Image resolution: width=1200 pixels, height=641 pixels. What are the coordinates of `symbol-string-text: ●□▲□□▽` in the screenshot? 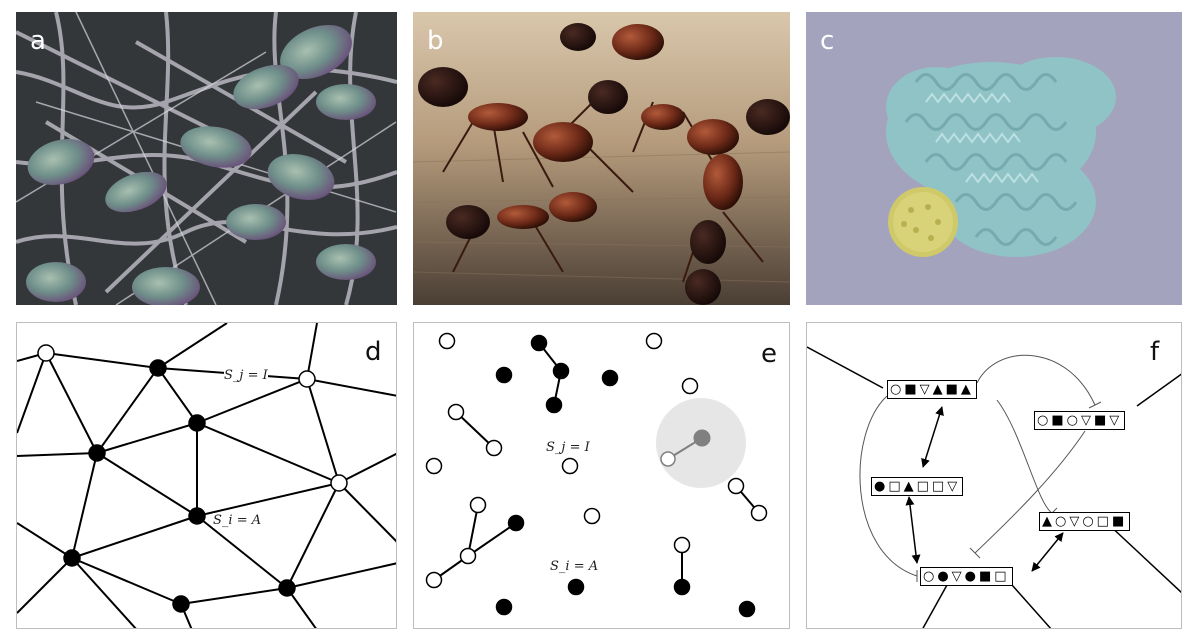 It's located at (917, 486).